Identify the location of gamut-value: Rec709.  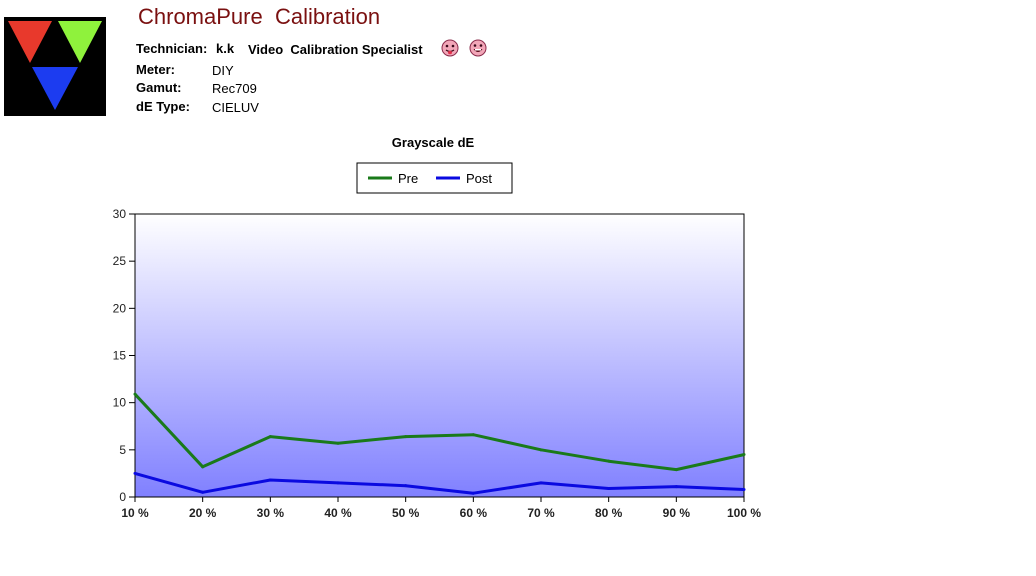
(234, 88).